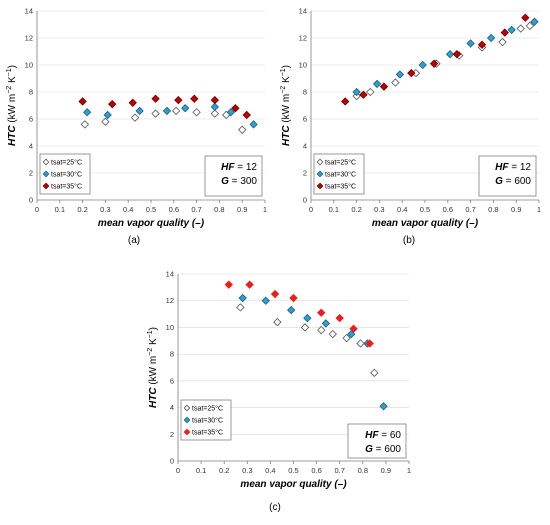 The width and height of the screenshot is (550, 525). I want to click on y-axis-label-close: ), so click(153, 328).